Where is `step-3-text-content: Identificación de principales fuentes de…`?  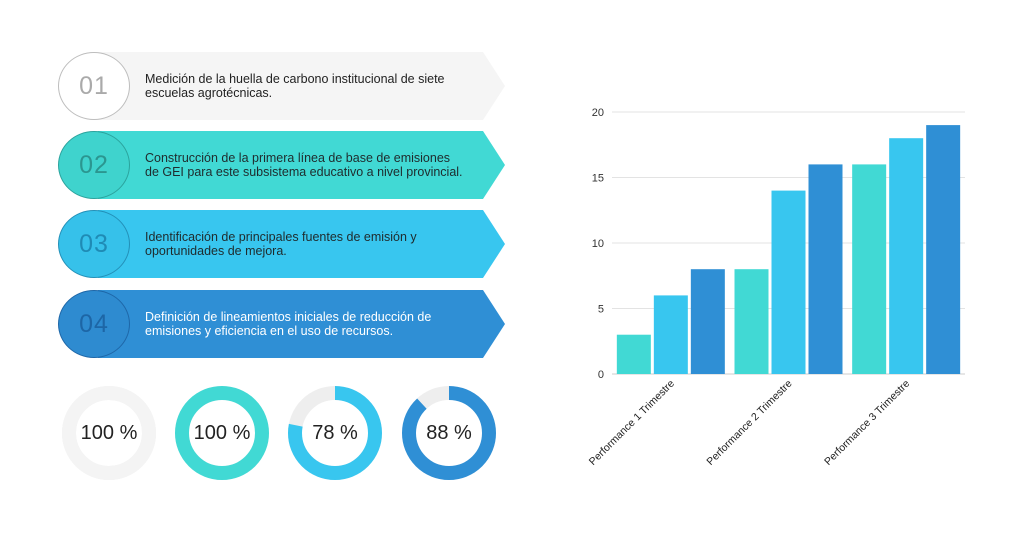 step-3-text-content: Identificación de principales fuentes de… is located at coordinates (281, 244).